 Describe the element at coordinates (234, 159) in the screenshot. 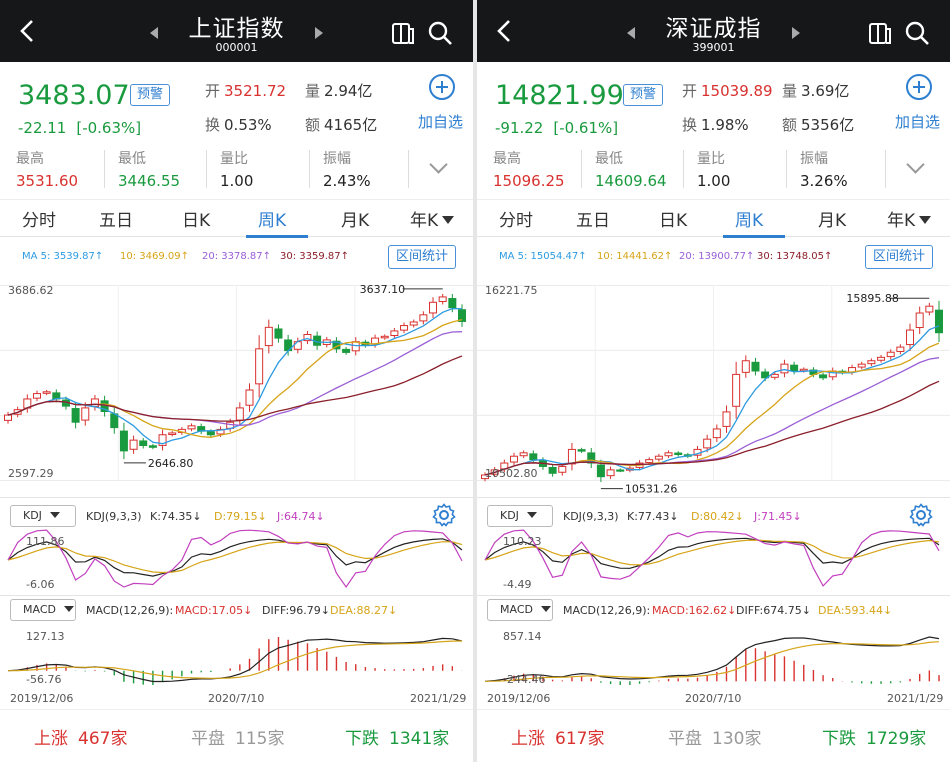

I see `stat-label: 量比` at that location.